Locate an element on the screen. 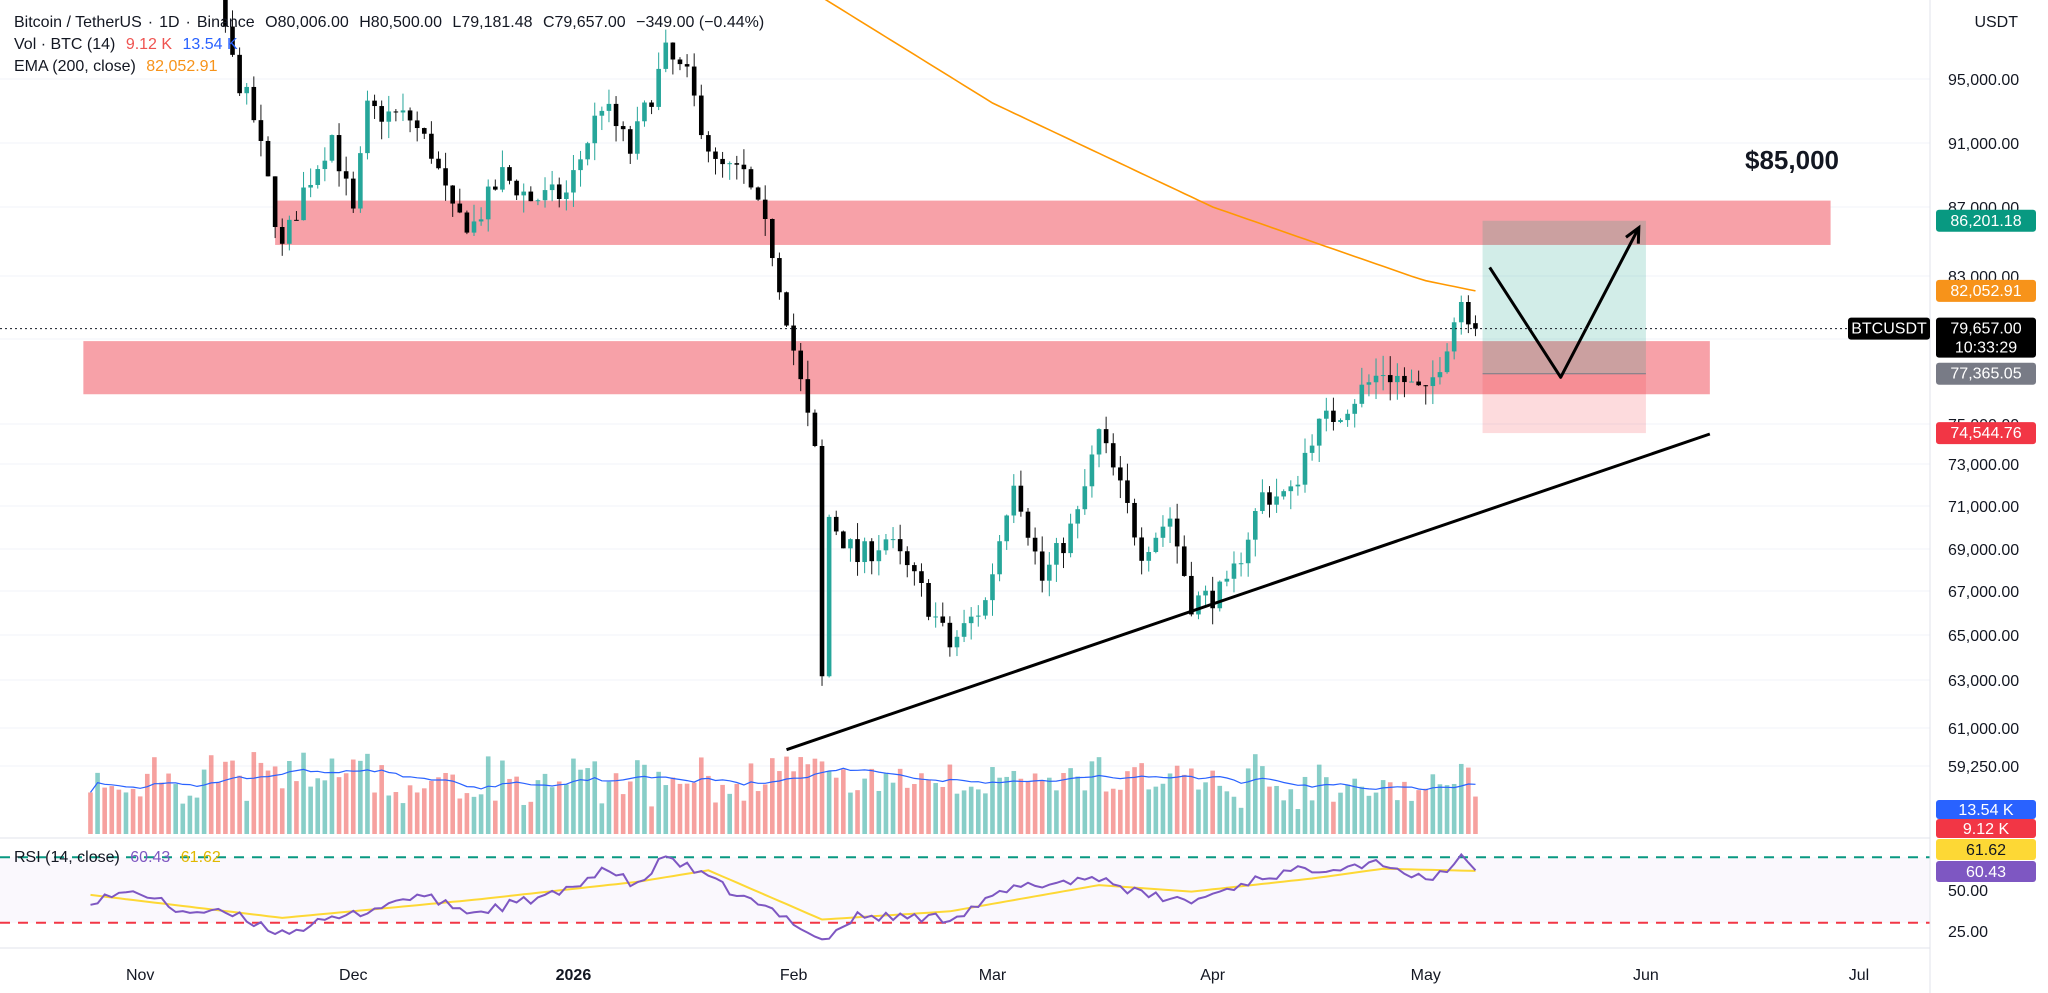 The image size is (2048, 993). price-scale-unit: USDT is located at coordinates (1996, 22).